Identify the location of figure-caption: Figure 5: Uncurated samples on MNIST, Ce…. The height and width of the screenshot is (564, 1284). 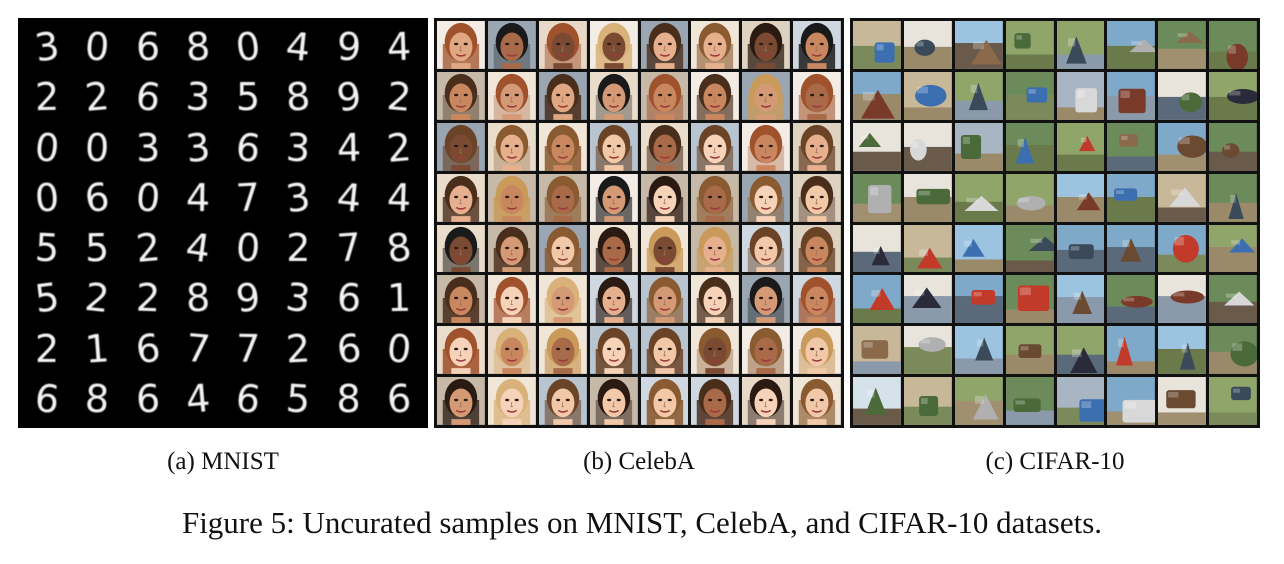
(642, 522).